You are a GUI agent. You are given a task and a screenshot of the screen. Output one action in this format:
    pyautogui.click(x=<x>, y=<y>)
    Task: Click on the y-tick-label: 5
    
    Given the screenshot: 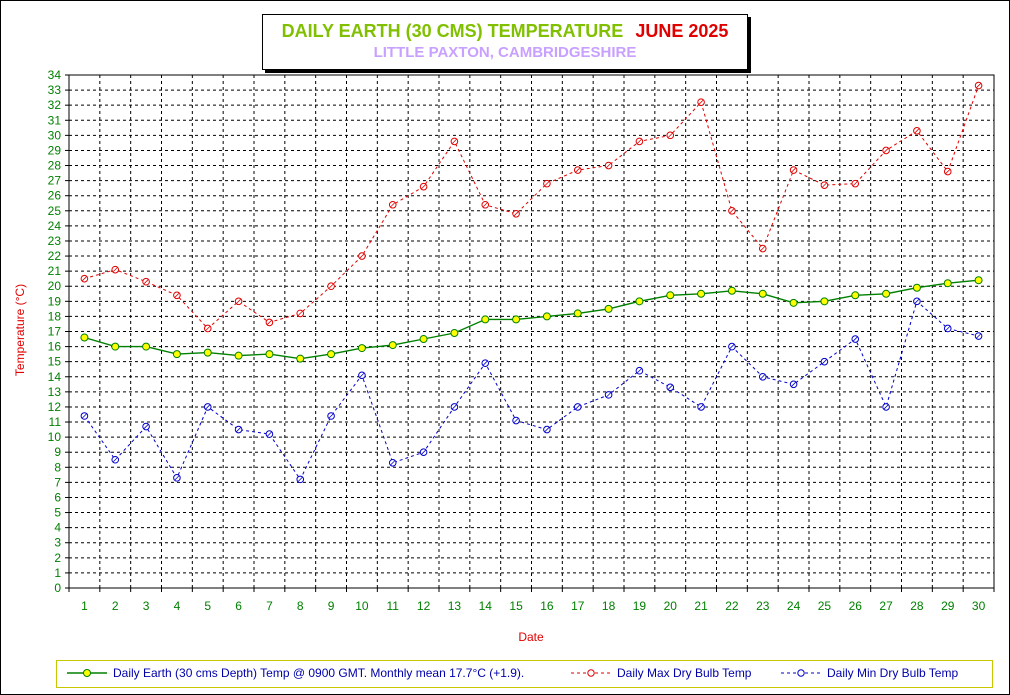 What is the action you would take?
    pyautogui.click(x=57, y=513)
    